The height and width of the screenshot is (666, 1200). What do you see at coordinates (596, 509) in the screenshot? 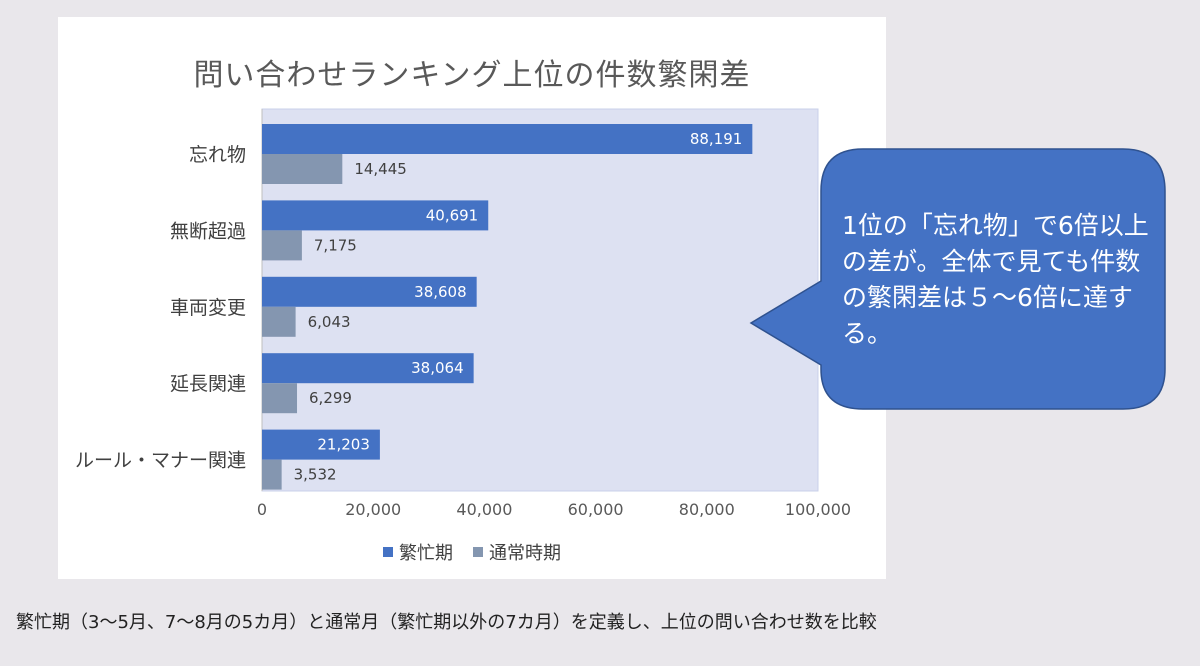
I see `x-tick-label: 60,000` at bounding box center [596, 509].